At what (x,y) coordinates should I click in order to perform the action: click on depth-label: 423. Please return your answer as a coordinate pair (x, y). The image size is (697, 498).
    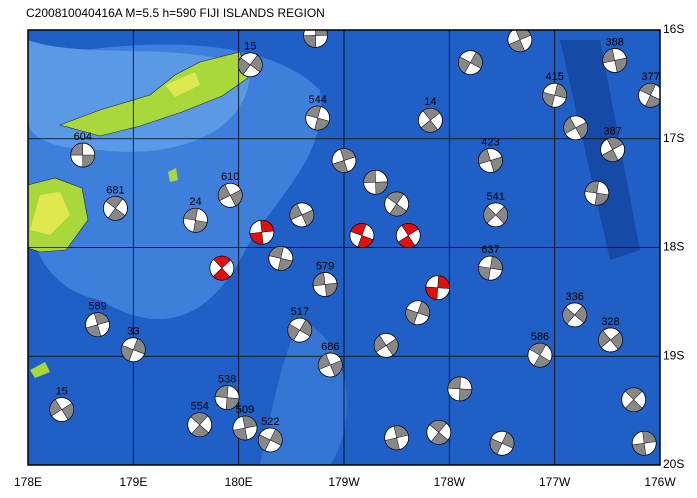
    Looking at the image, I should click on (490, 142).